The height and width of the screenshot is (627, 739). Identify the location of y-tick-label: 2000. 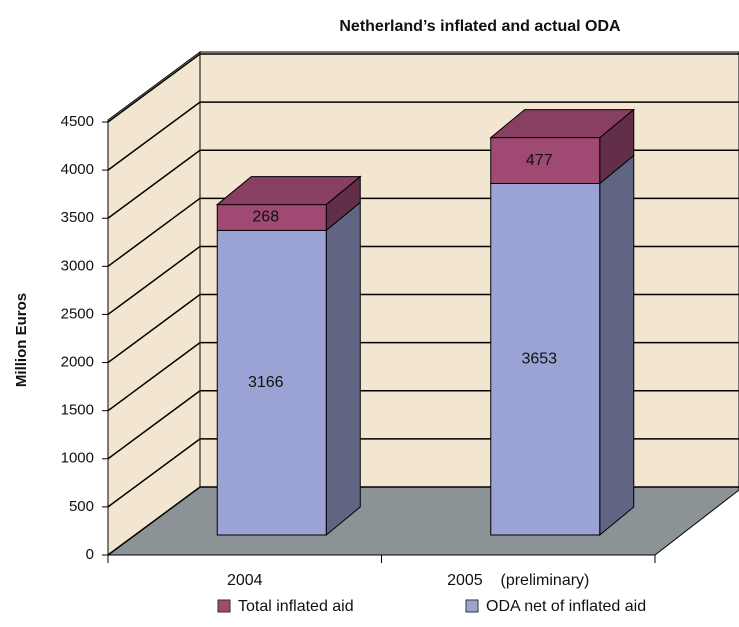
(77, 362).